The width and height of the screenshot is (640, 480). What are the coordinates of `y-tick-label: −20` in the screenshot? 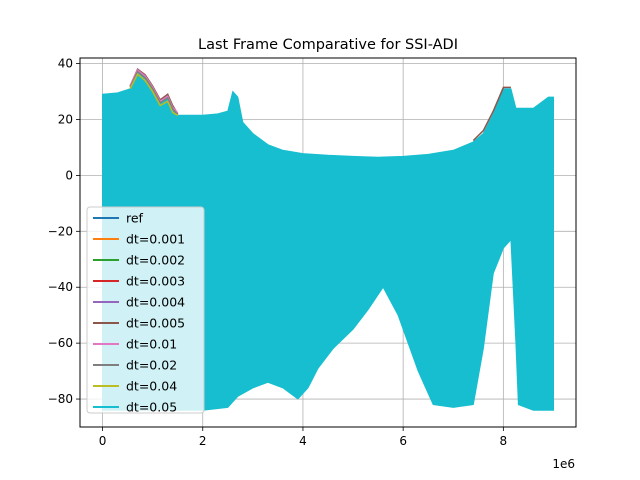 It's located at (60, 231).